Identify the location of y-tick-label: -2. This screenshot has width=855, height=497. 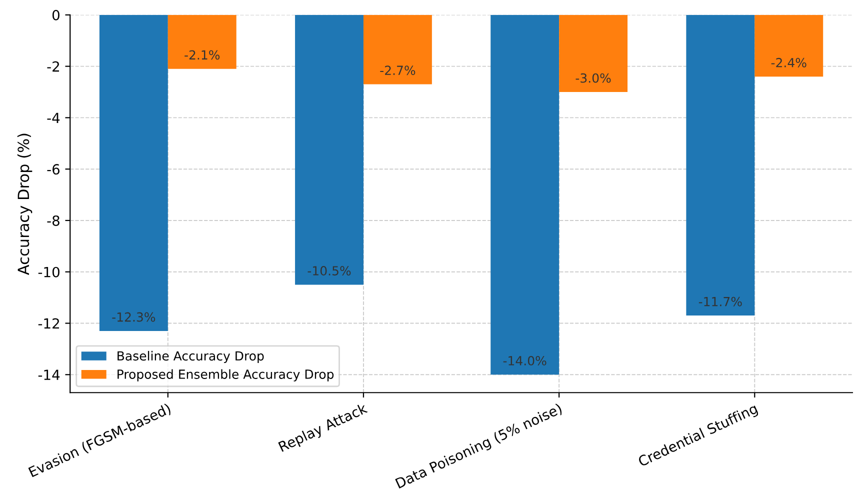
(53, 66).